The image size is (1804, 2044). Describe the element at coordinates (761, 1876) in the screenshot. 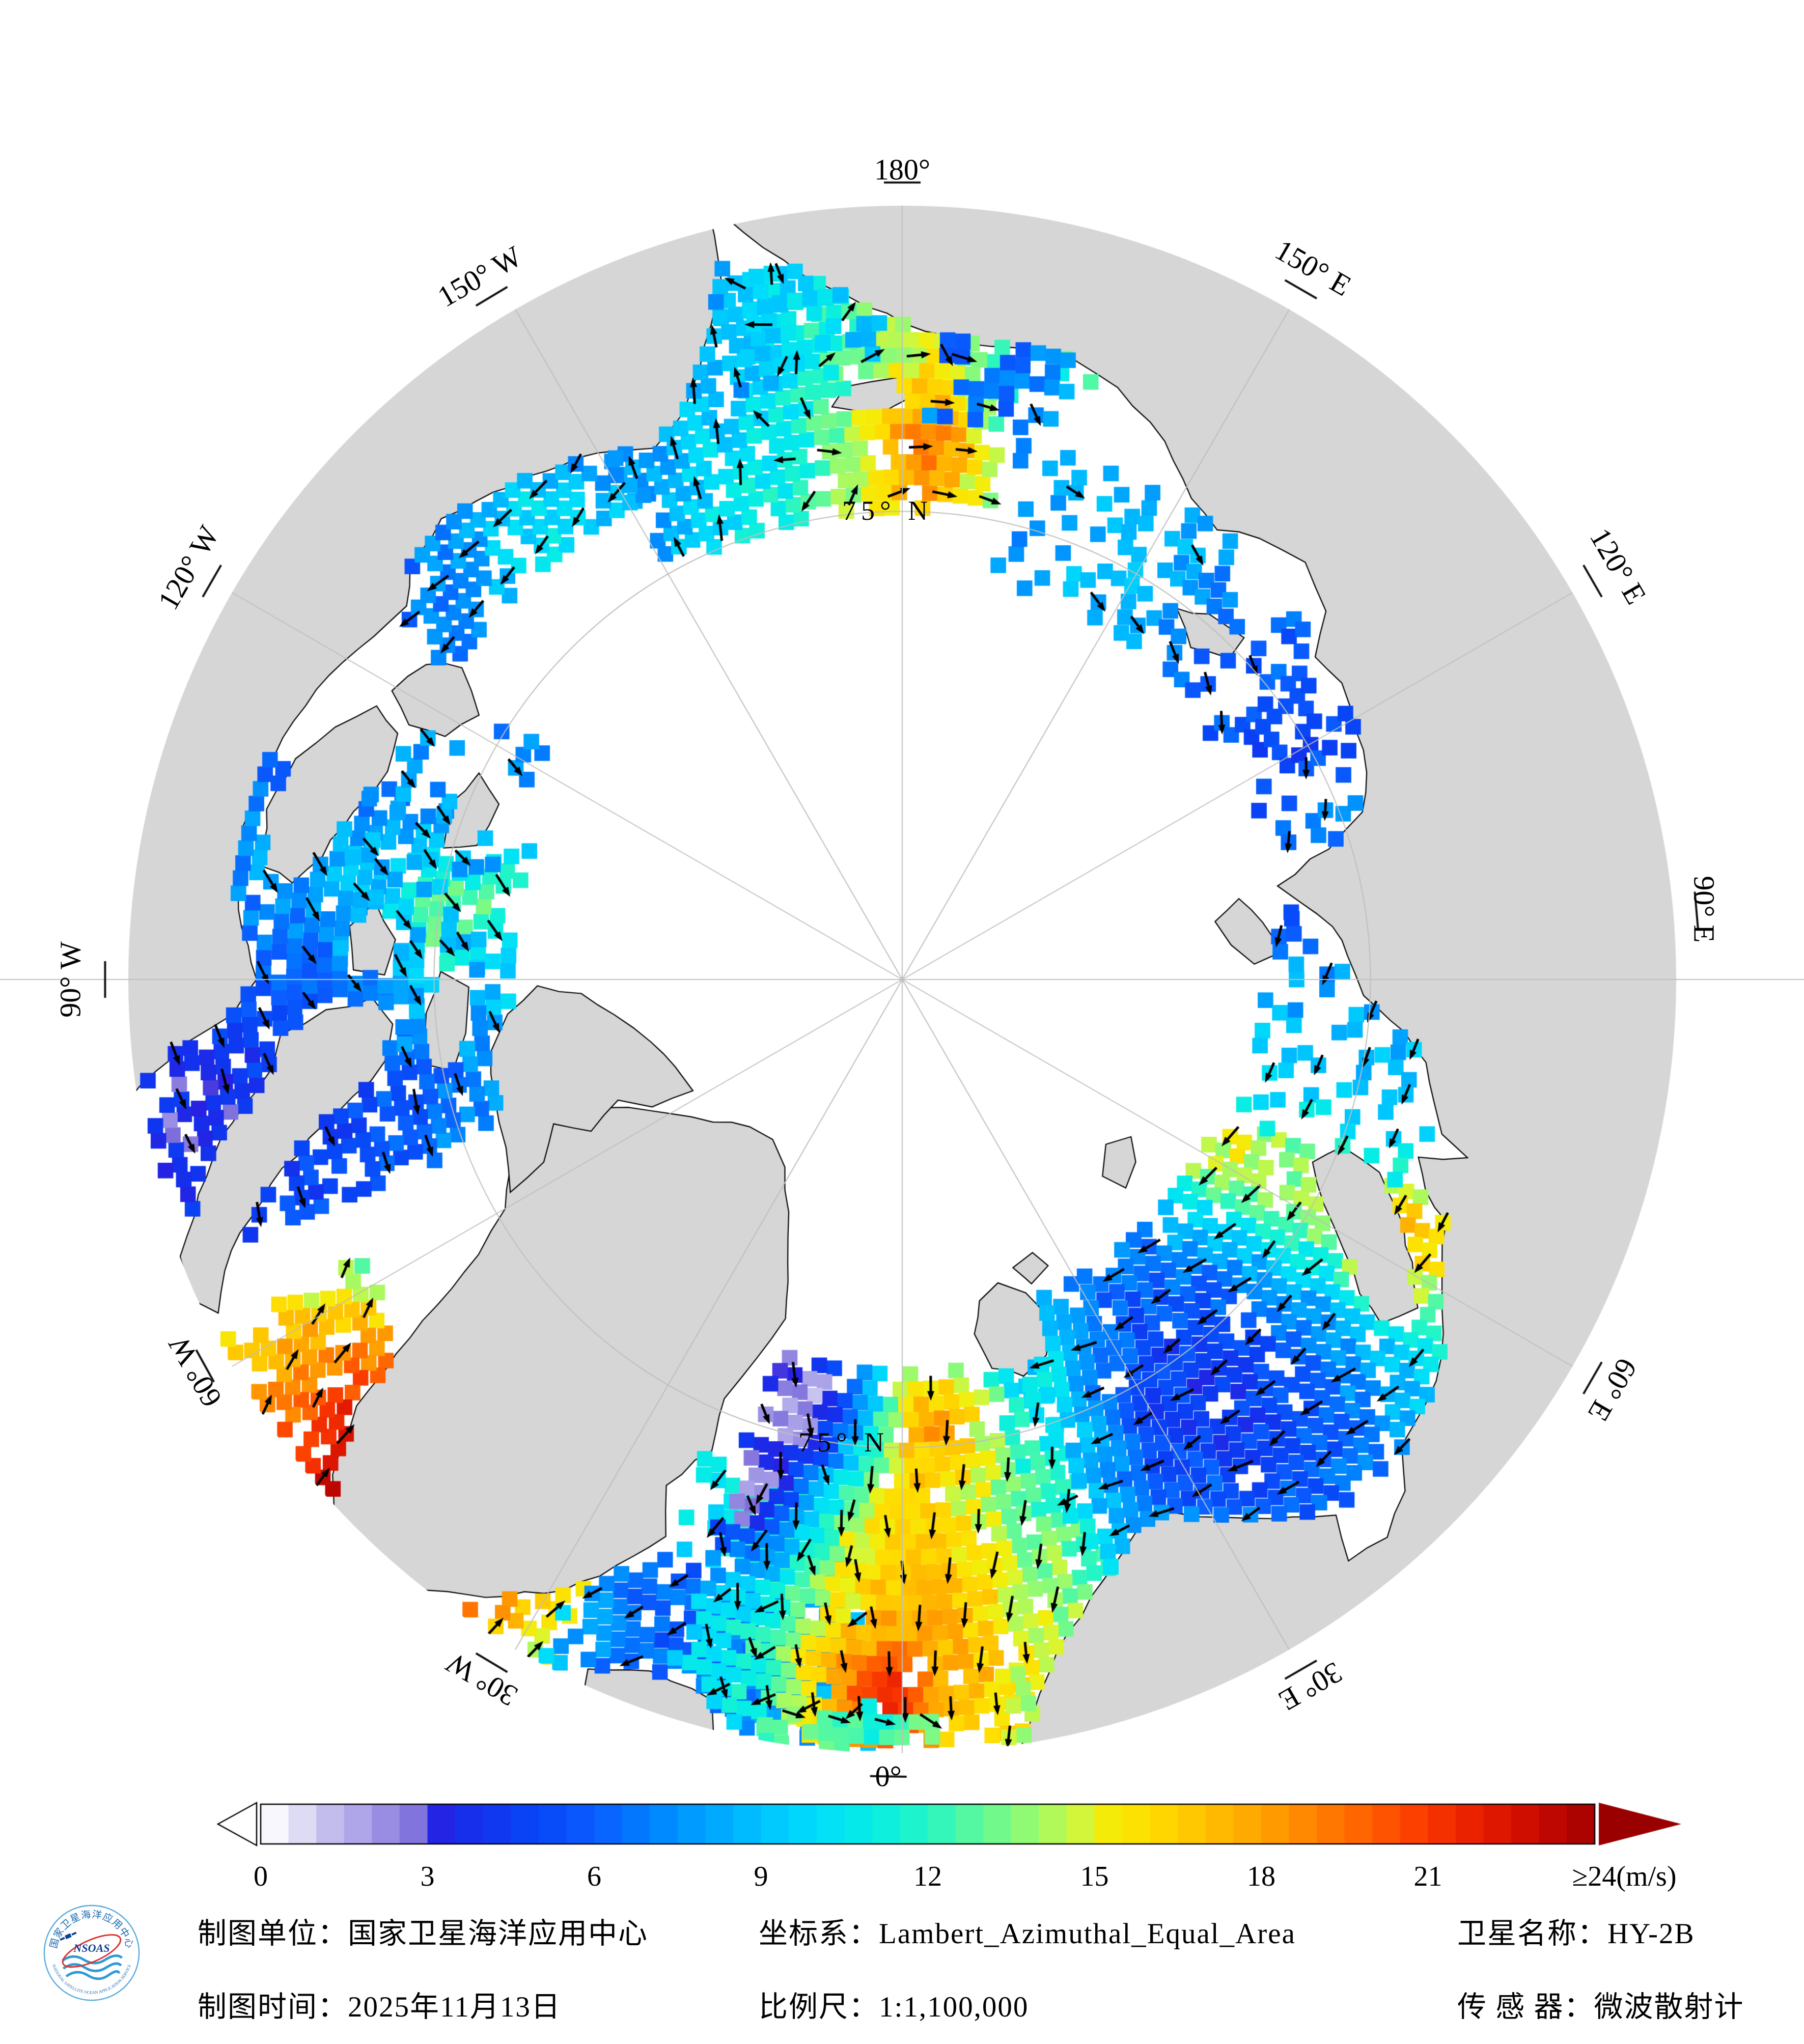

I see `colorbar-tick-9: 9` at that location.